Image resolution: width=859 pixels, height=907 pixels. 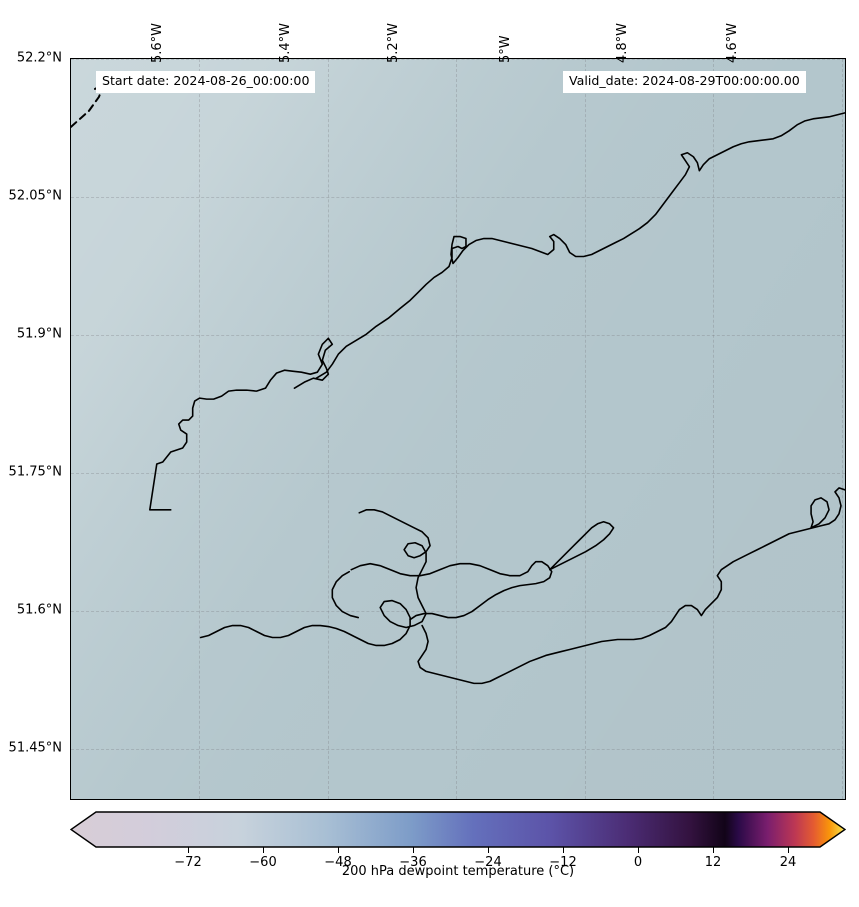 What do you see at coordinates (622, 42) in the screenshot?
I see `xtick-label-4.8: 4.8°W` at bounding box center [622, 42].